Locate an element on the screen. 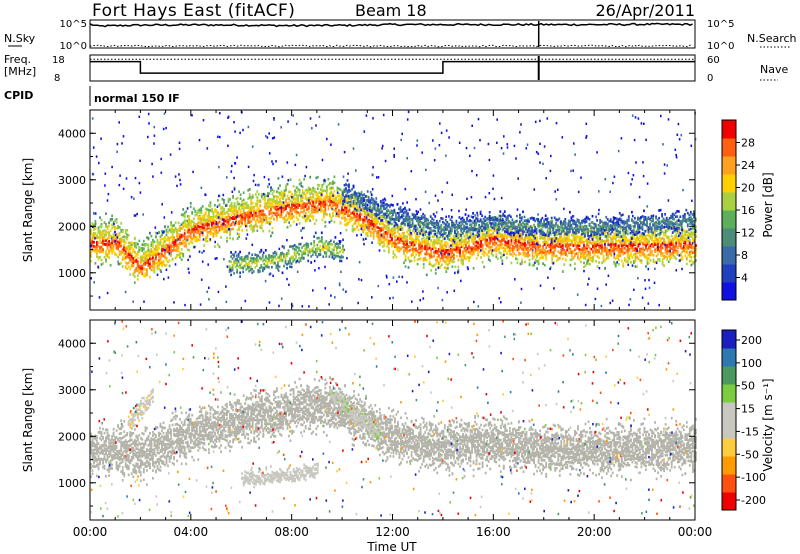  beam-title: Beam 18 is located at coordinates (391, 10).